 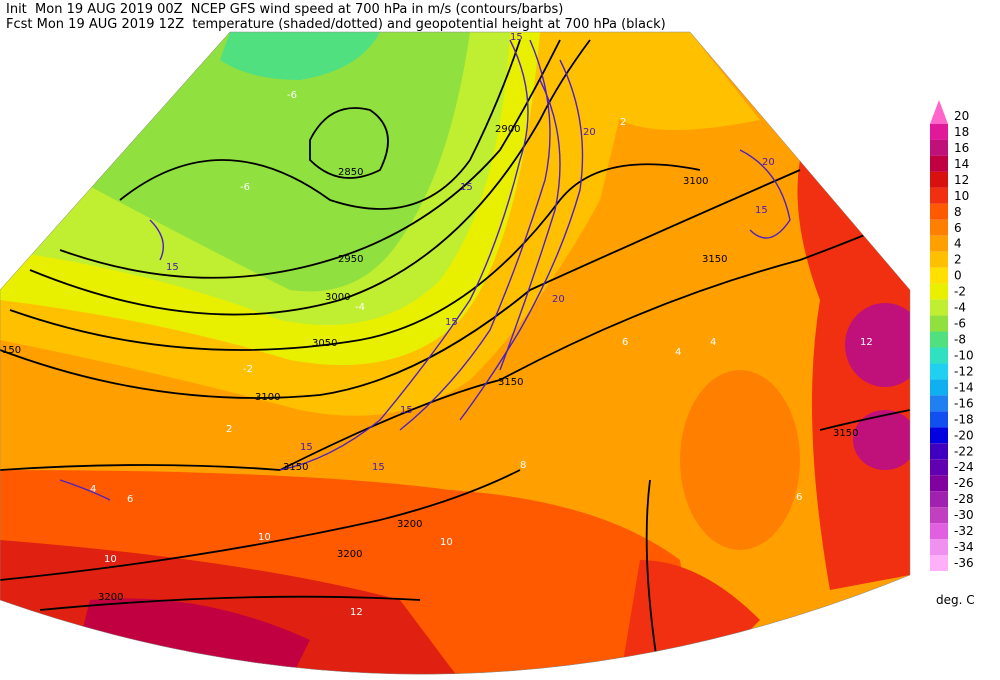 I want to click on temperature-label: -2, so click(x=248, y=369).